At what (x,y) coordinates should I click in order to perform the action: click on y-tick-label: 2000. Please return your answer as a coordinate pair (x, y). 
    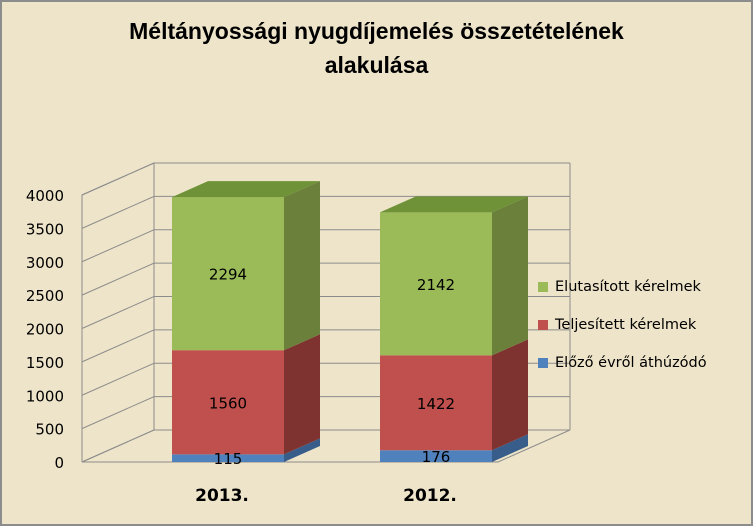
    Looking at the image, I should click on (45, 330).